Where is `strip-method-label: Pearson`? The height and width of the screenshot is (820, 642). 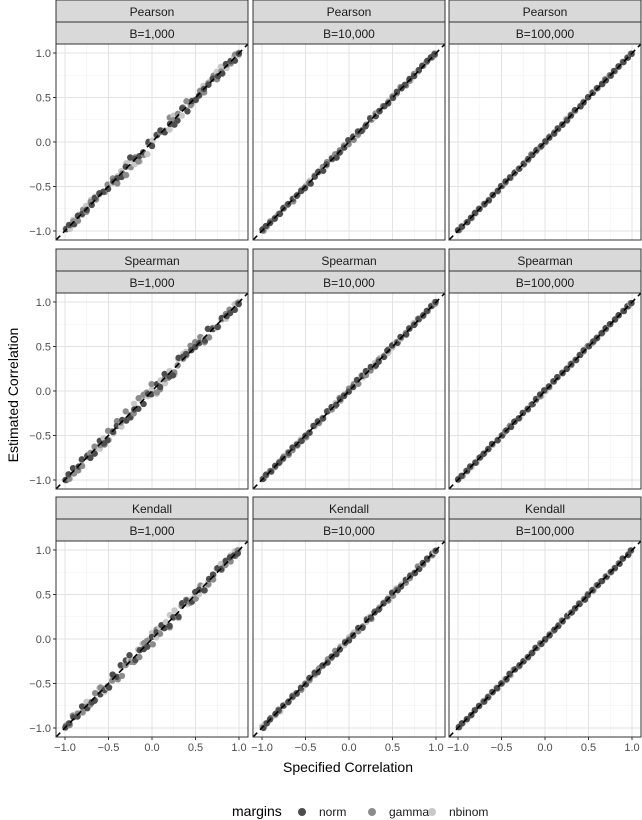
strip-method-label: Pearson is located at coordinates (545, 12).